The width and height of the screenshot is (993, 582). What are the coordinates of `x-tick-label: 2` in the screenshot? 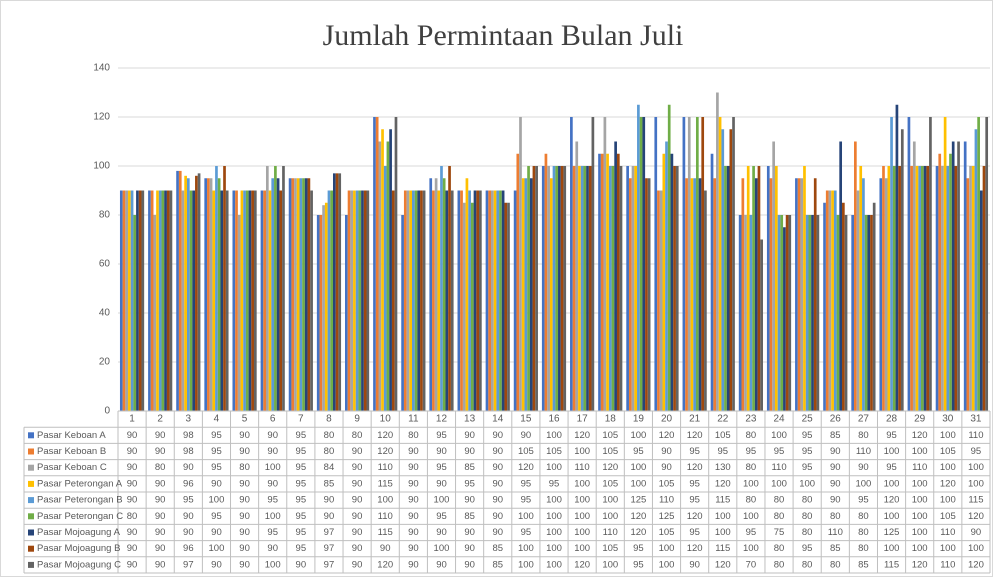 It's located at (160, 419).